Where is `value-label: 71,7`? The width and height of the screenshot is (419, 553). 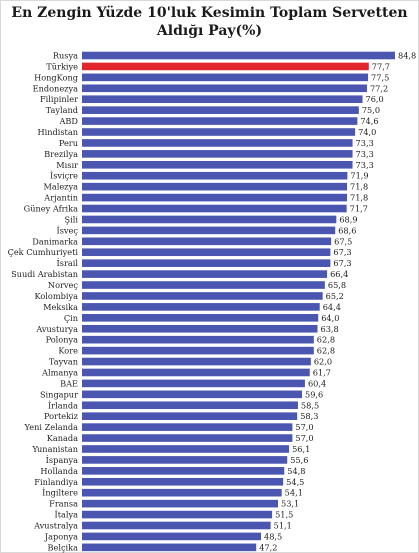
value-label: 71,7 is located at coordinates (359, 209).